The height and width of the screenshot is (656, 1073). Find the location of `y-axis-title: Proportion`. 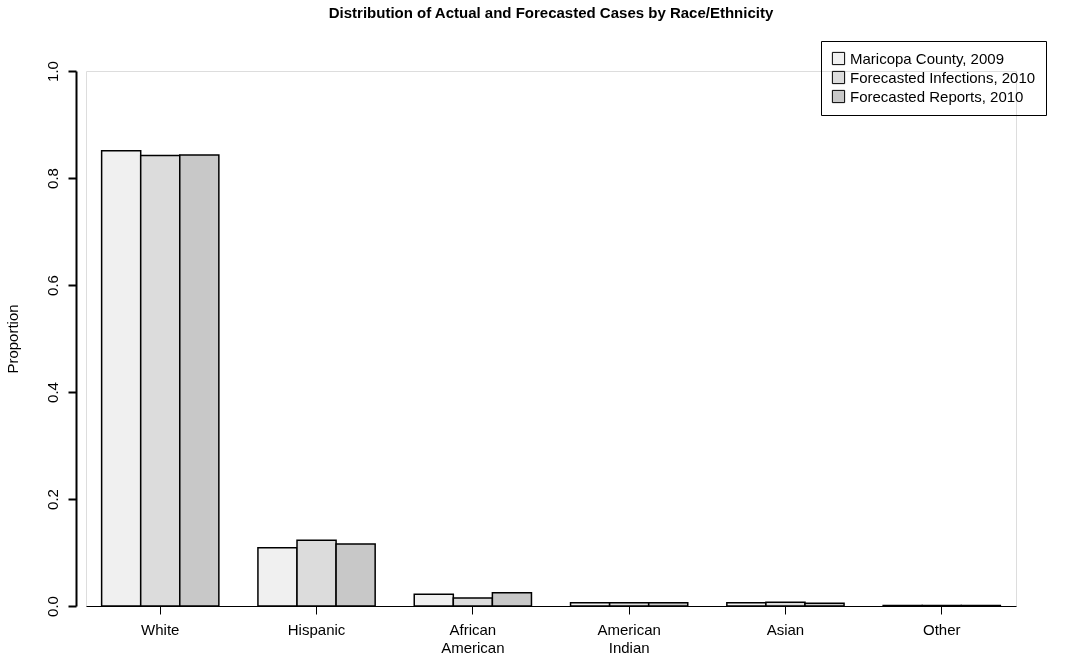

y-axis-title: Proportion is located at coordinates (12, 339).